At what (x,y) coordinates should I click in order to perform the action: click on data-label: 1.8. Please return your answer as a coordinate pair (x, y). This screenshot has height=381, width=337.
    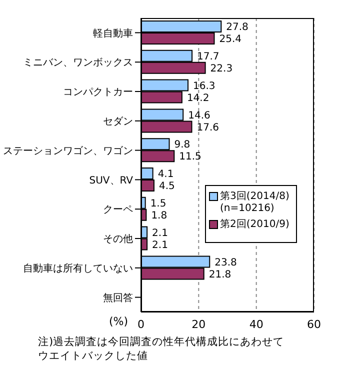
    Looking at the image, I should click on (159, 216).